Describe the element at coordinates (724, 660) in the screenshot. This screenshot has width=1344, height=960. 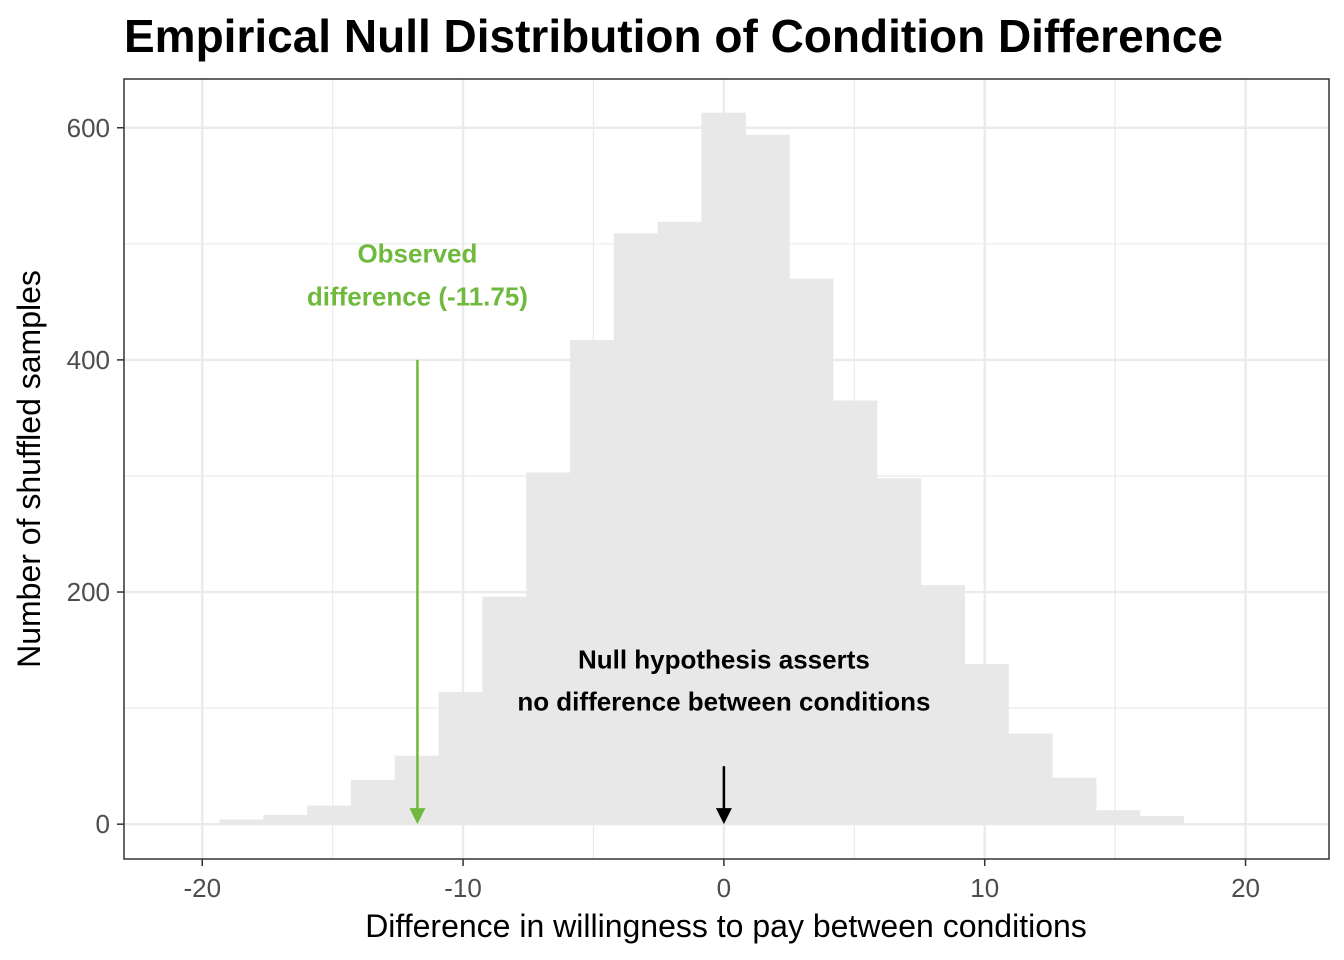
I see `annotation-text: Null hypothesis asserts` at that location.